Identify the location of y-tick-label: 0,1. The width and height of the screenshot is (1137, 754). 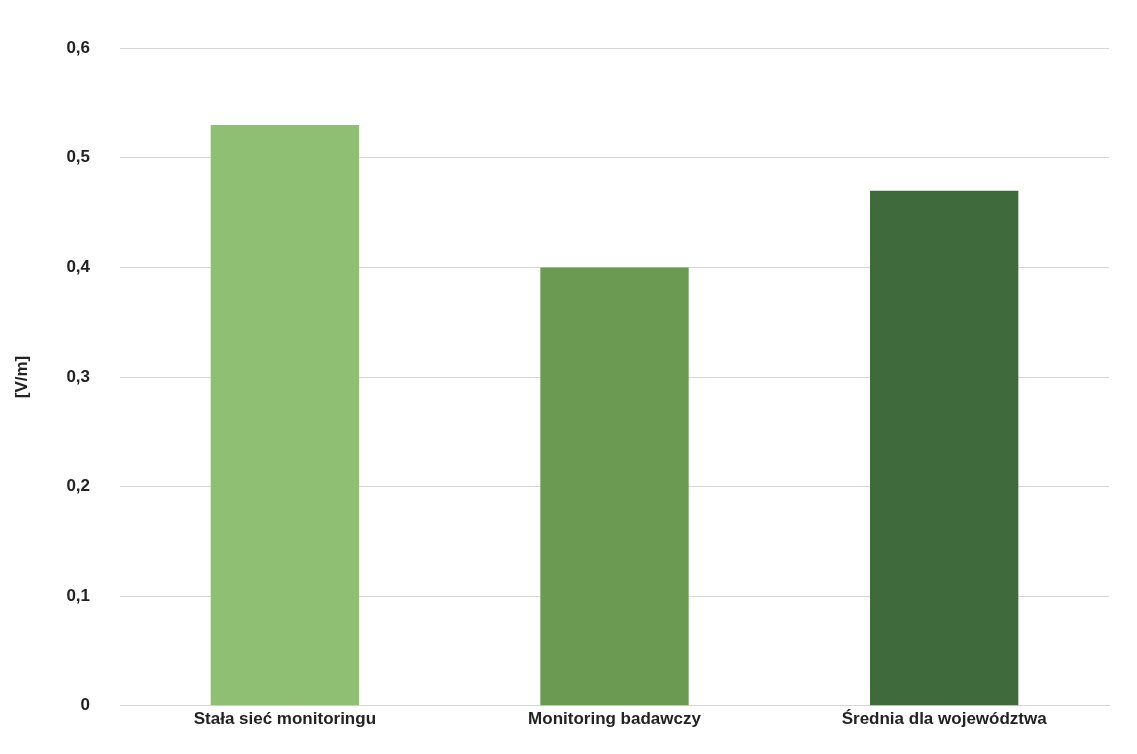
(78, 595).